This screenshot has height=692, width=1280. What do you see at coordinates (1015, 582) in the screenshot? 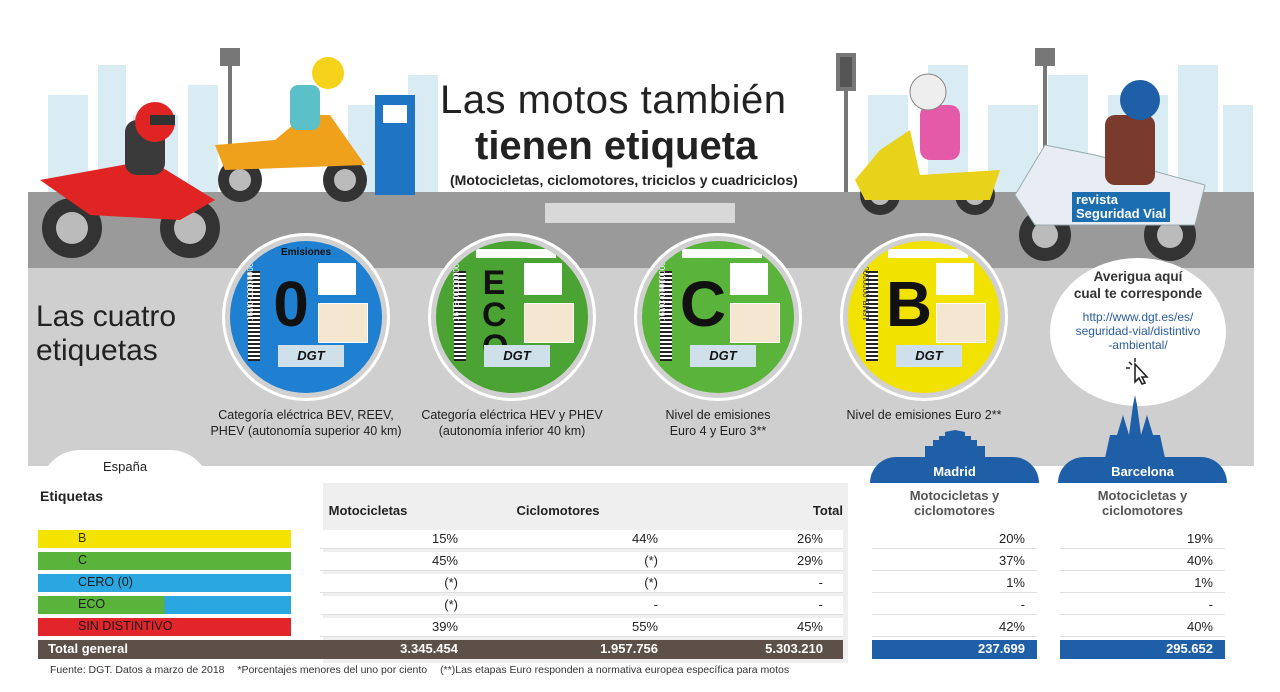
I see `city-cell: 1%` at bounding box center [1015, 582].